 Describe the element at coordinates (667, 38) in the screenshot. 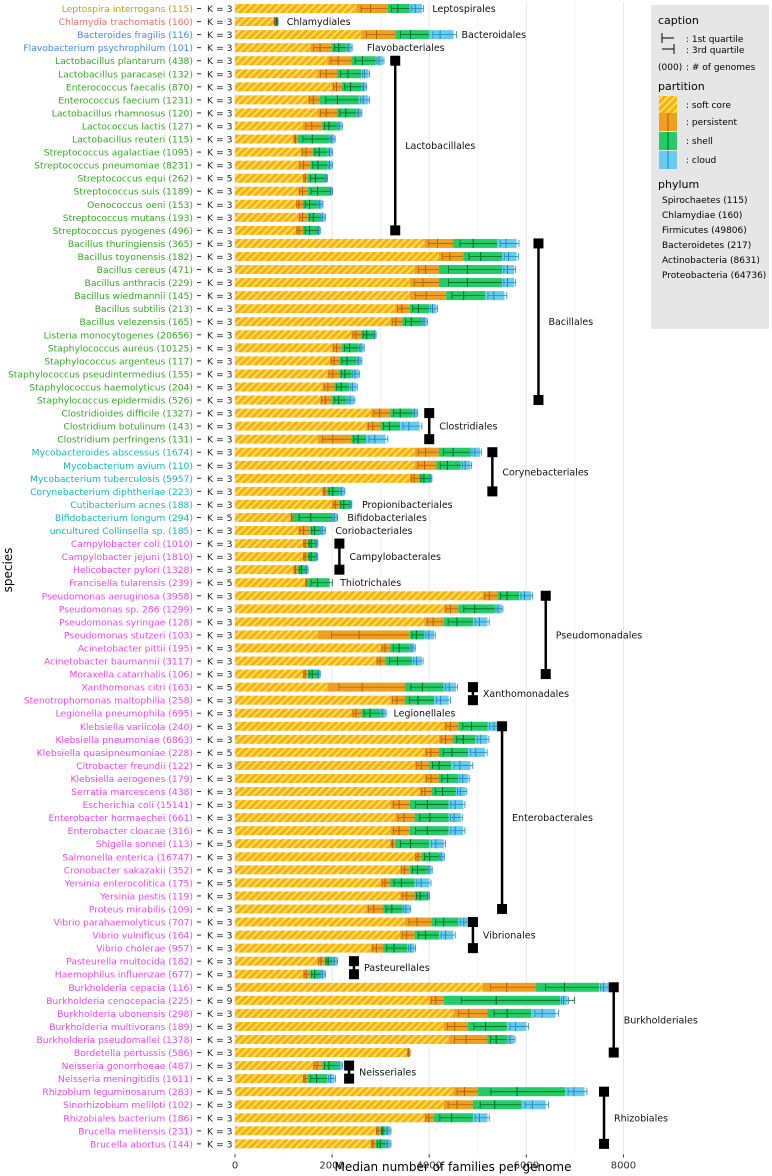

I see `legend-first-quartile-icon` at that location.